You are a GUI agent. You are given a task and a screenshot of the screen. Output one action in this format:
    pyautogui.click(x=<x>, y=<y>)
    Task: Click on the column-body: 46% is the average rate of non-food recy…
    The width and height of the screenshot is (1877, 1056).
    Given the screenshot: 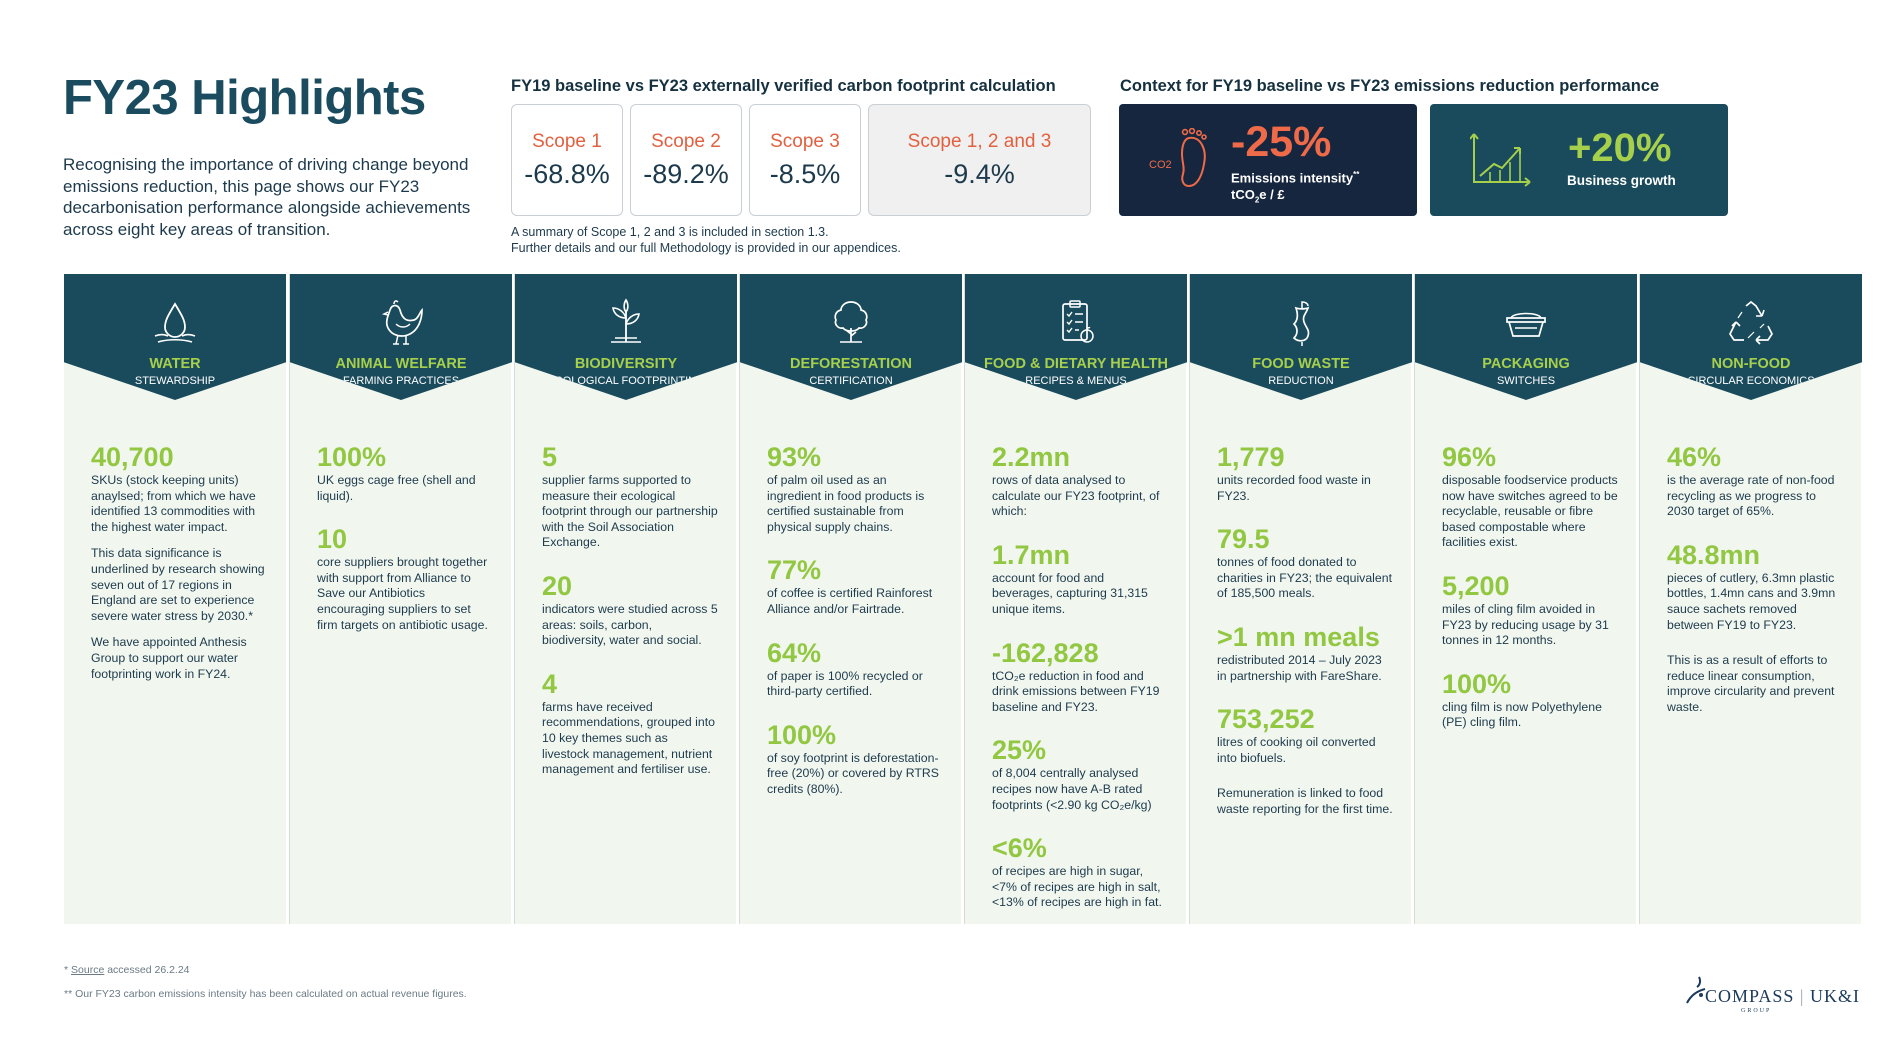 What is the action you would take?
    pyautogui.click(x=1755, y=589)
    